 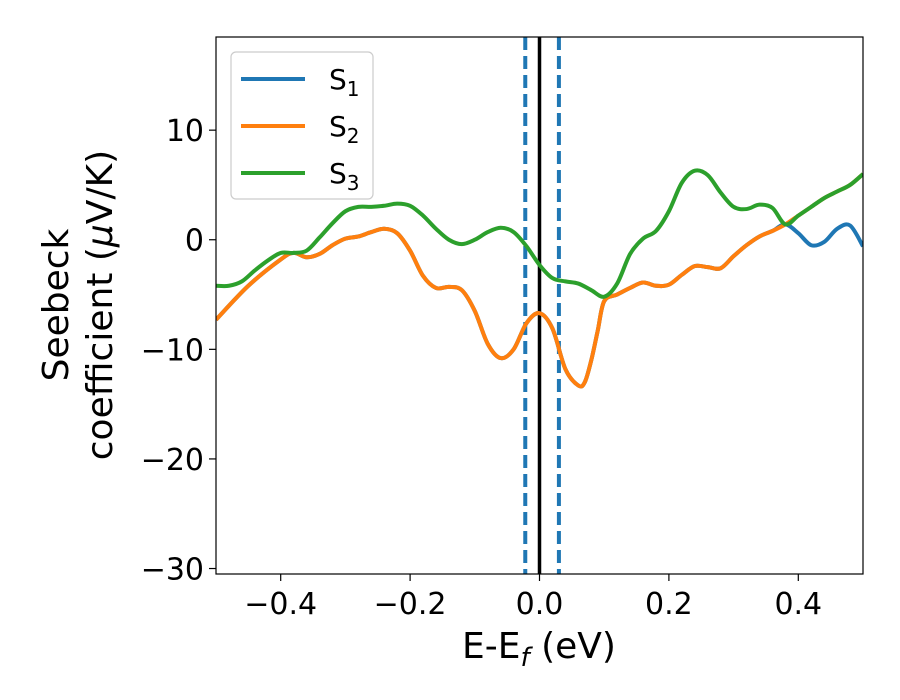 I want to click on x-axis-ticks: −0.4 −0.2 0.0 0.2 0.4, so click(x=533, y=598).